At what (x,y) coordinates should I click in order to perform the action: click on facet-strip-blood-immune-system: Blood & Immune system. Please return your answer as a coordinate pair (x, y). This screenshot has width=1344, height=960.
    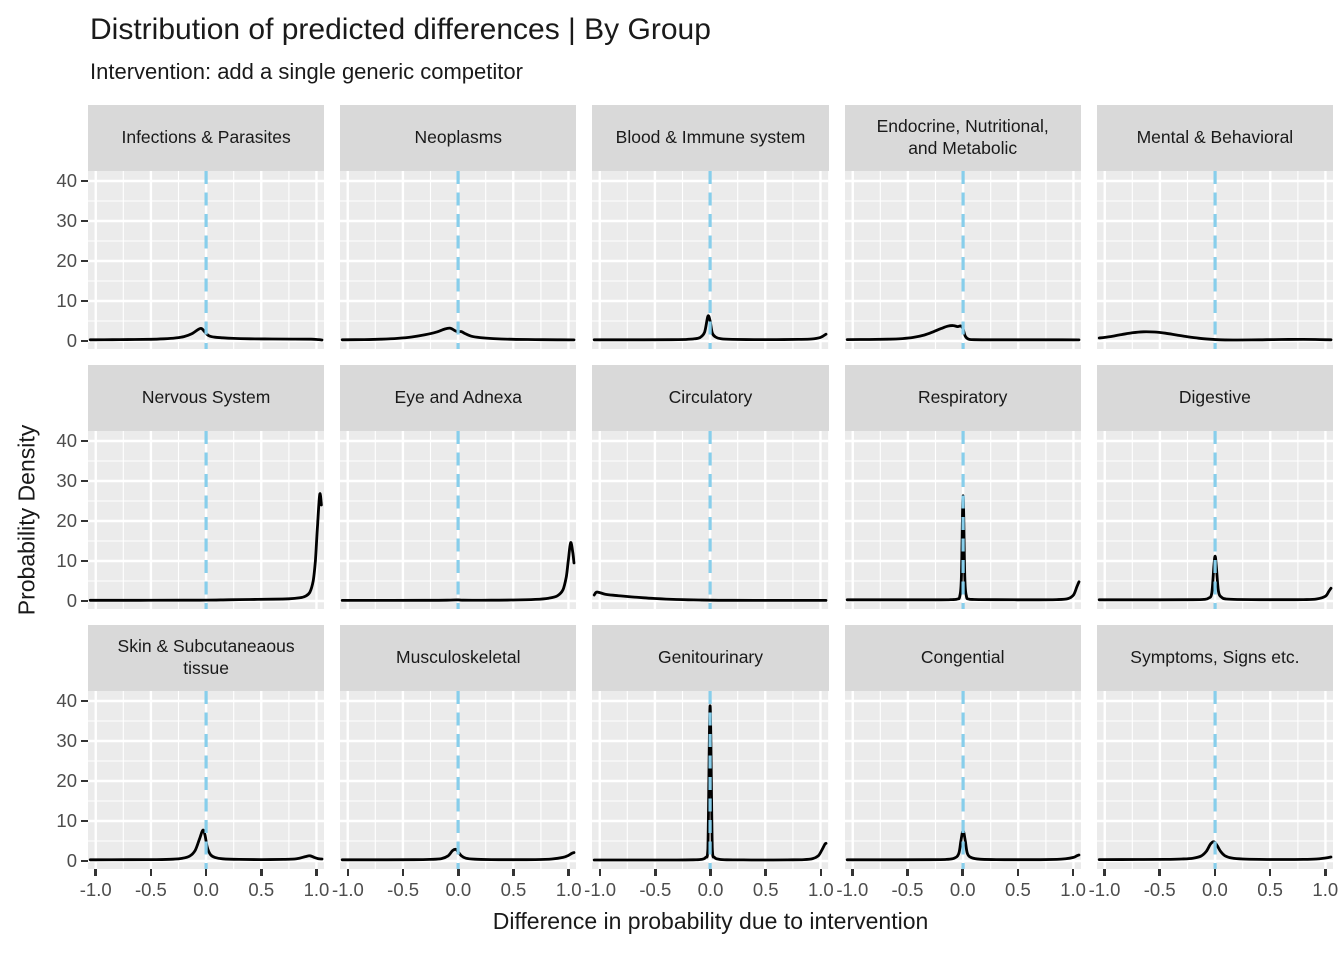
    Looking at the image, I should click on (710, 138).